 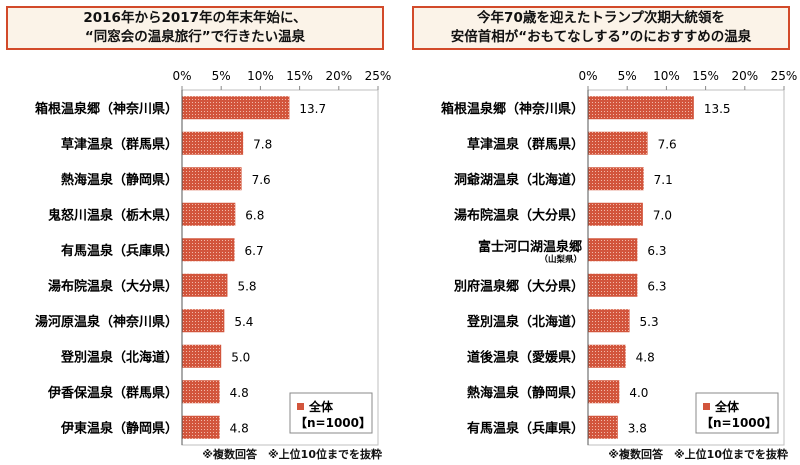 What do you see at coordinates (601, 18) in the screenshot?
I see `chart-title-line: 今年70歳を迎えたトランプ次期大統領を` at bounding box center [601, 18].